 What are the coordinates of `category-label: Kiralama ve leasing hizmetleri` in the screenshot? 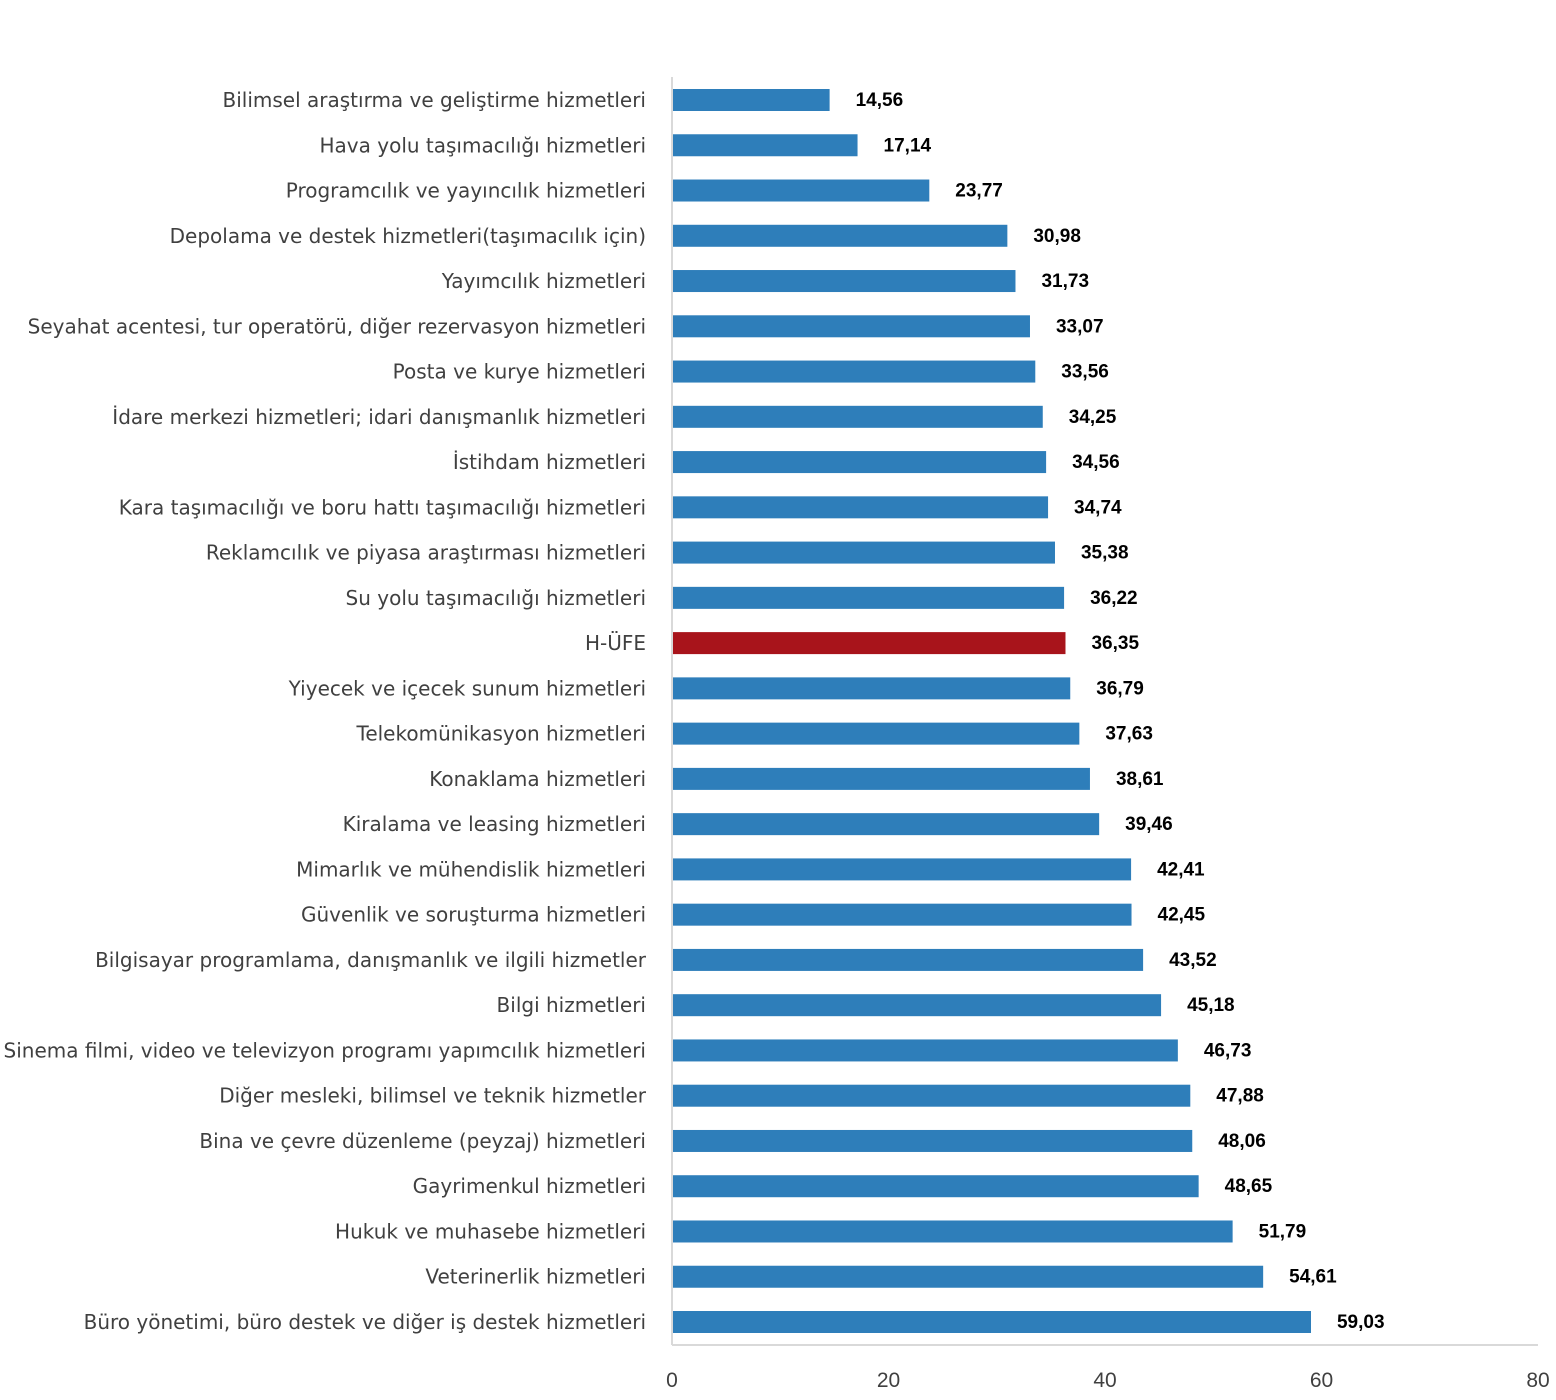 It's located at (494, 824).